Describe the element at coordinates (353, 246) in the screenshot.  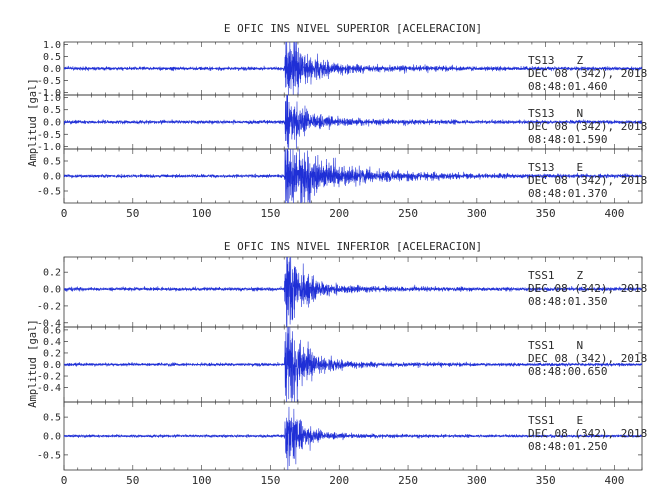
I see `chart-title: E OFIC INS NIVEL INFERIOR [ACELERACION]` at that location.